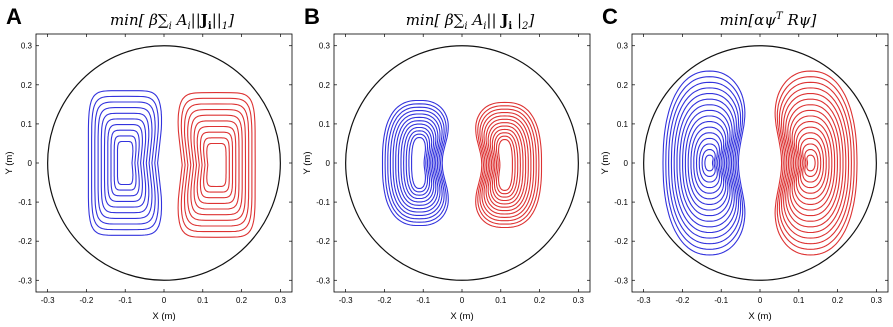  Describe the element at coordinates (14, 16) in the screenshot. I see `panel-letter: A` at that location.